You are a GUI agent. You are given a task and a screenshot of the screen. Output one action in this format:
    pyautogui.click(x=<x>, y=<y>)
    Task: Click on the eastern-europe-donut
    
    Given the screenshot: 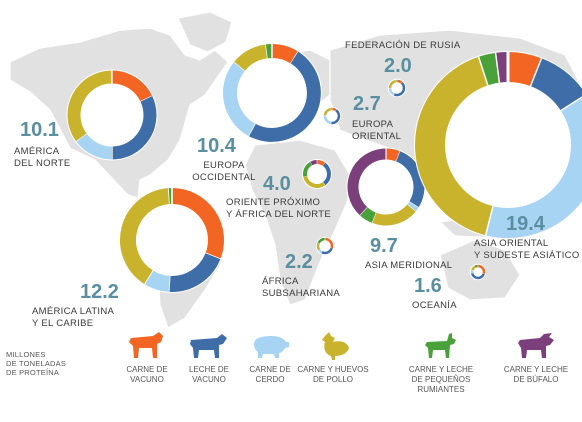 What is the action you would take?
    pyautogui.click(x=332, y=116)
    